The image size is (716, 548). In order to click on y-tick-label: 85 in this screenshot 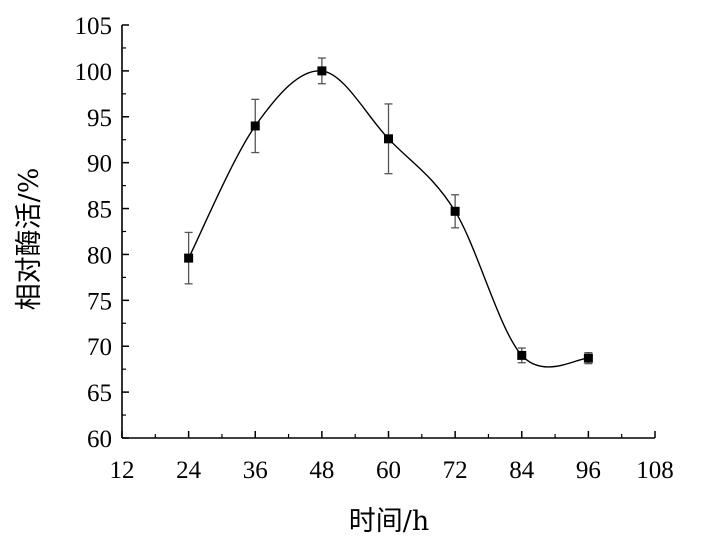, I will do `click(99, 210)`.